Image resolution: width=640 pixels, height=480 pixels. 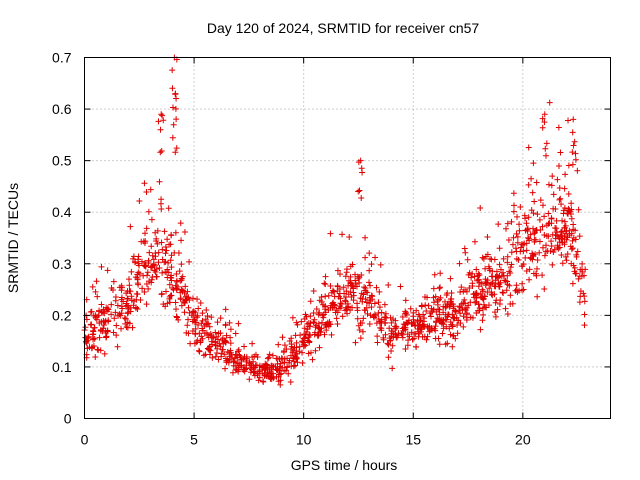 I want to click on x-tick-label: 10, so click(x=304, y=440).